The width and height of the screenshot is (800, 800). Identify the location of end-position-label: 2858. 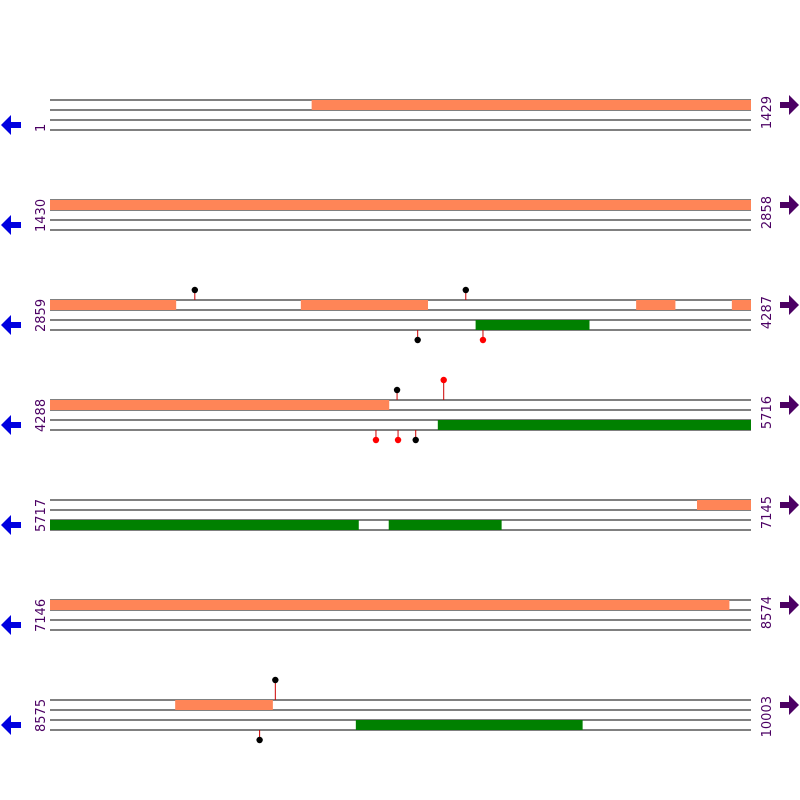
(767, 212).